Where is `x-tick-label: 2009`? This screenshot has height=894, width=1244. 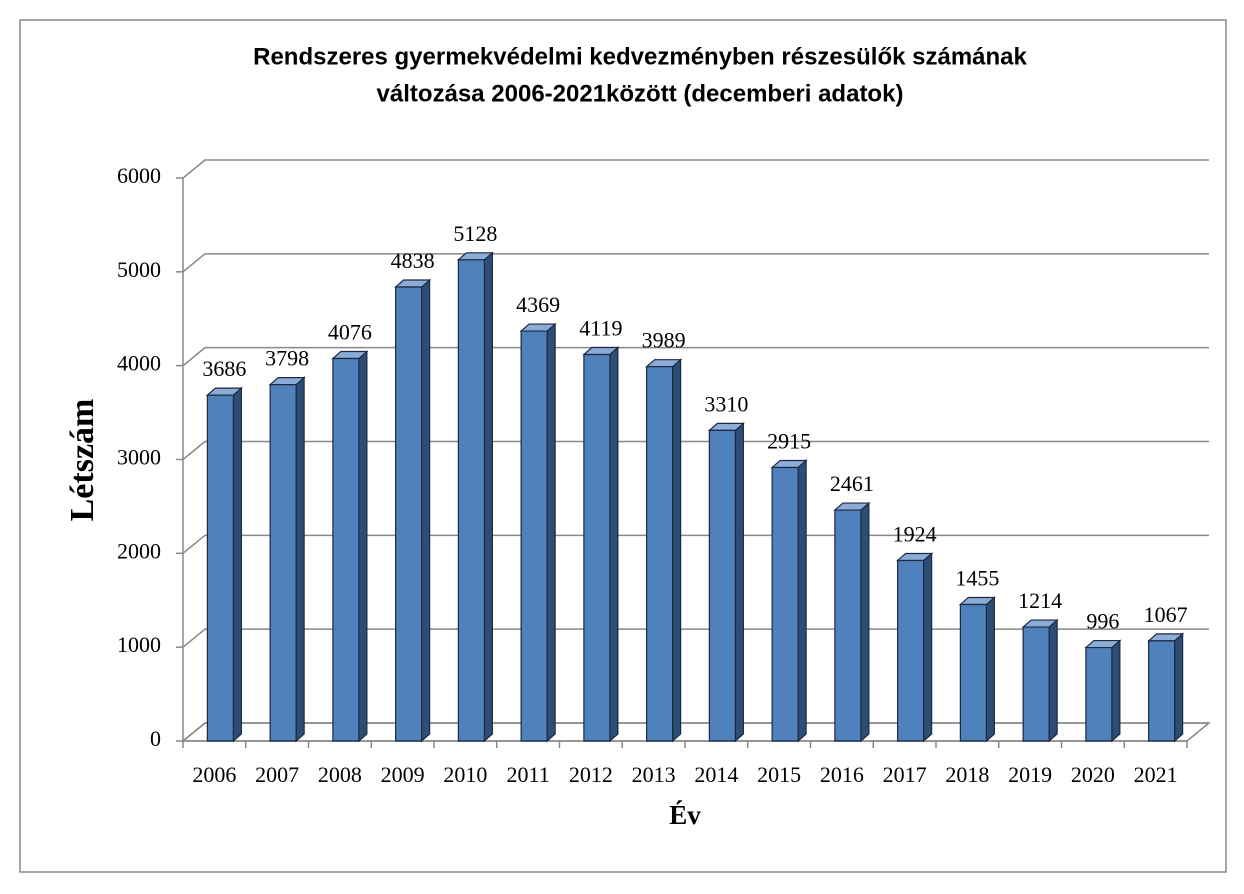 x-tick-label: 2009 is located at coordinates (403, 774).